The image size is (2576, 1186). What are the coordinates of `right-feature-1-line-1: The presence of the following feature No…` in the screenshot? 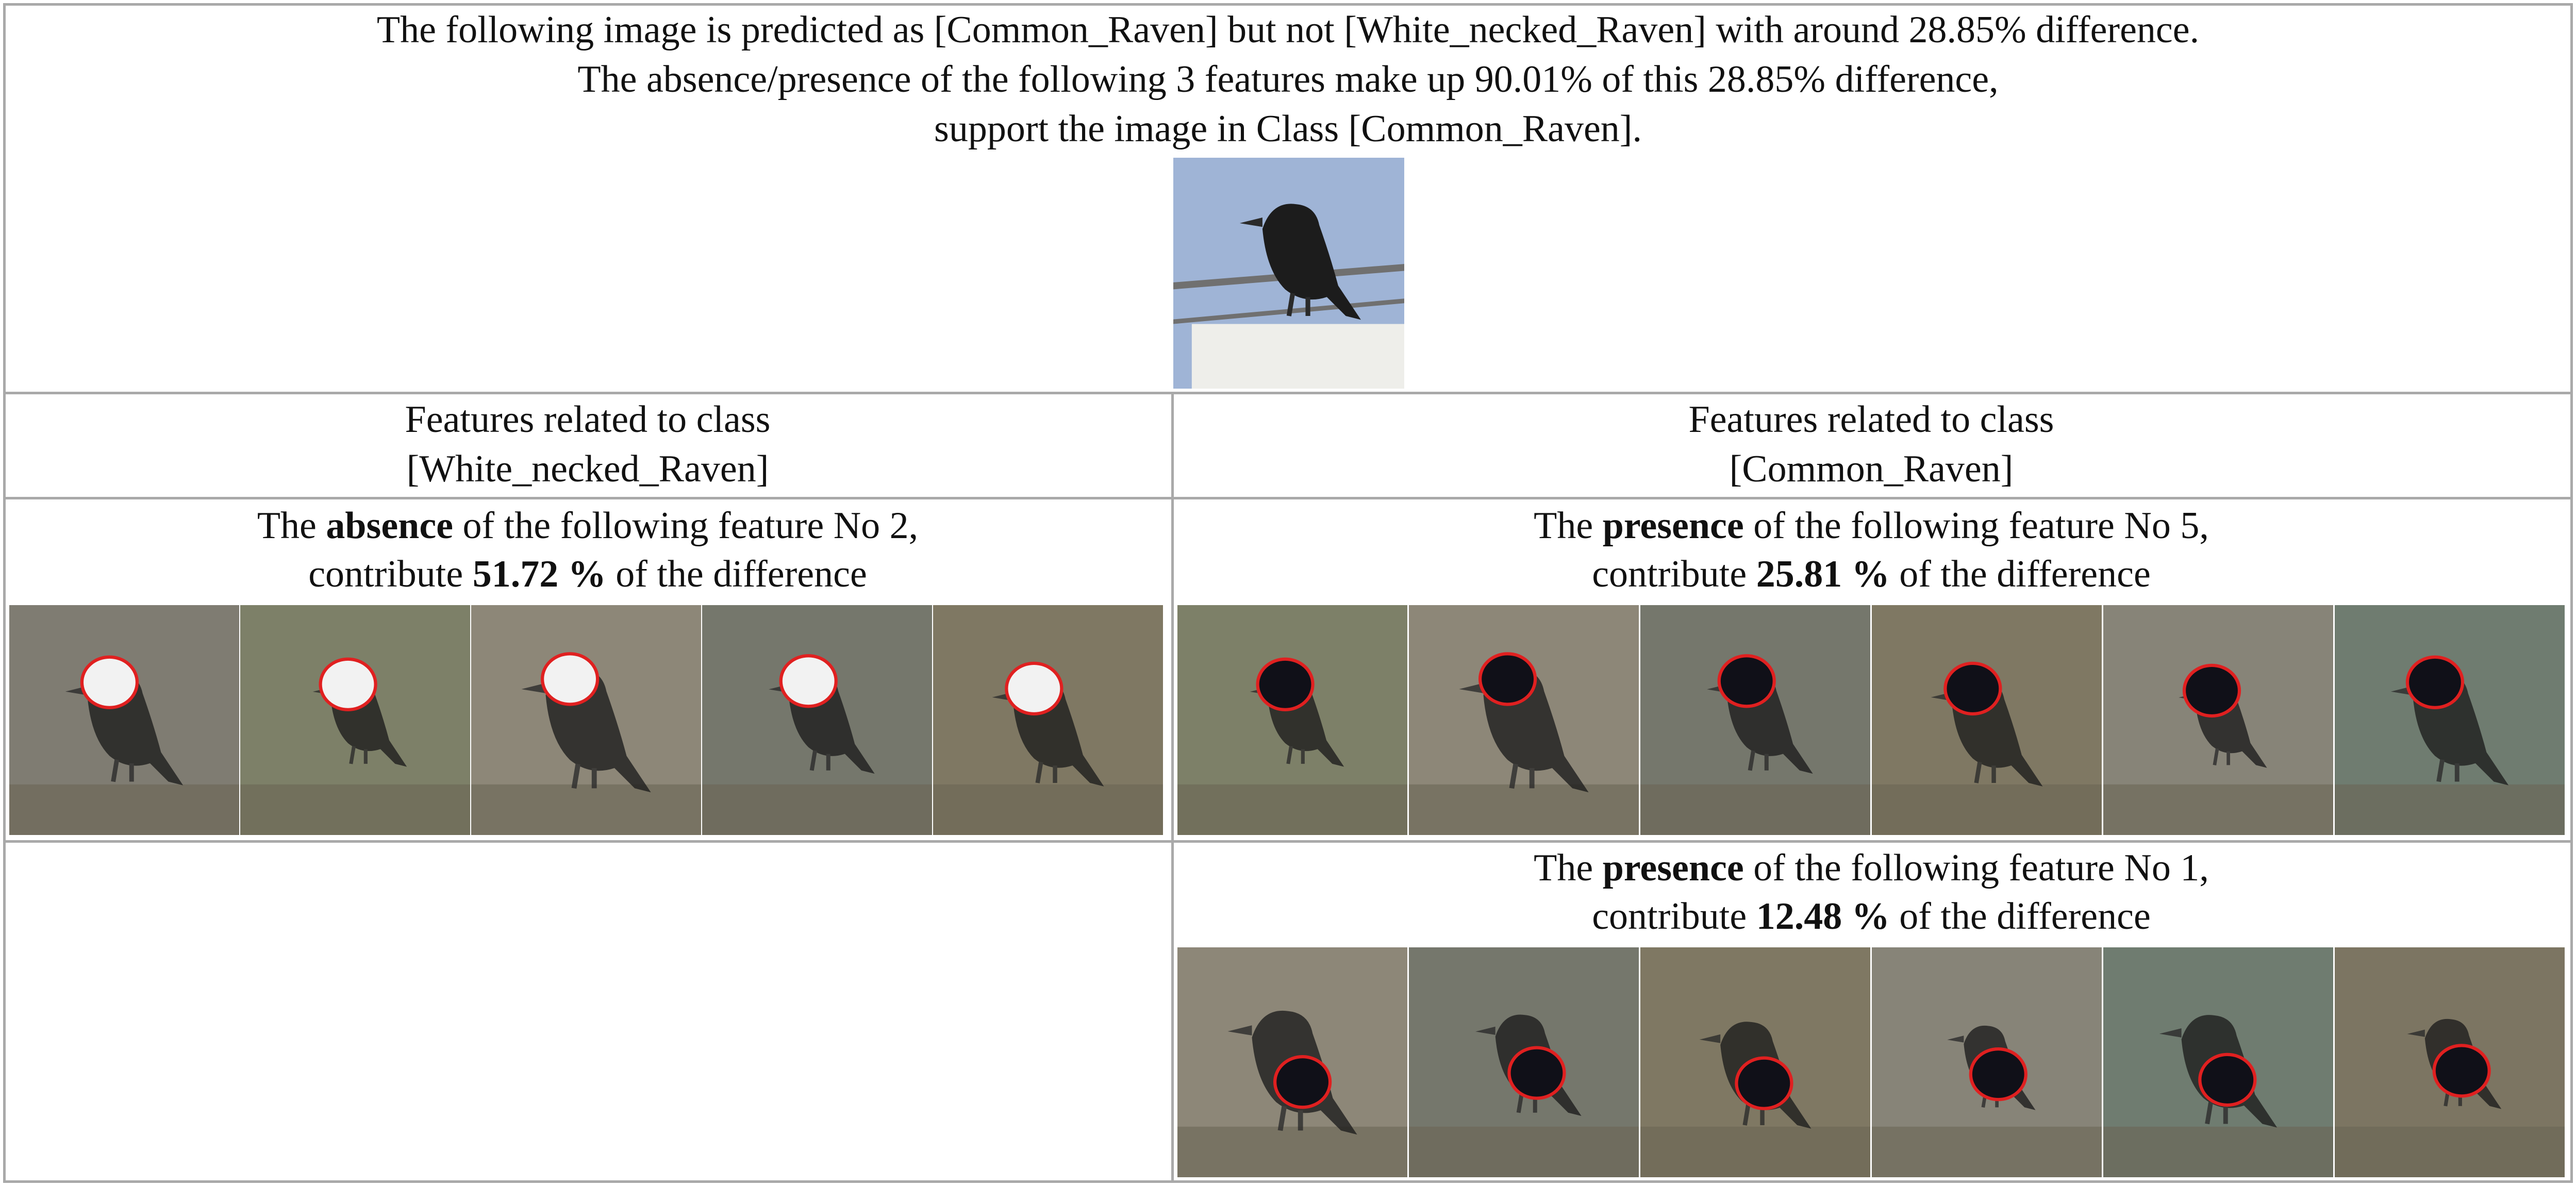 It's located at (1871, 525).